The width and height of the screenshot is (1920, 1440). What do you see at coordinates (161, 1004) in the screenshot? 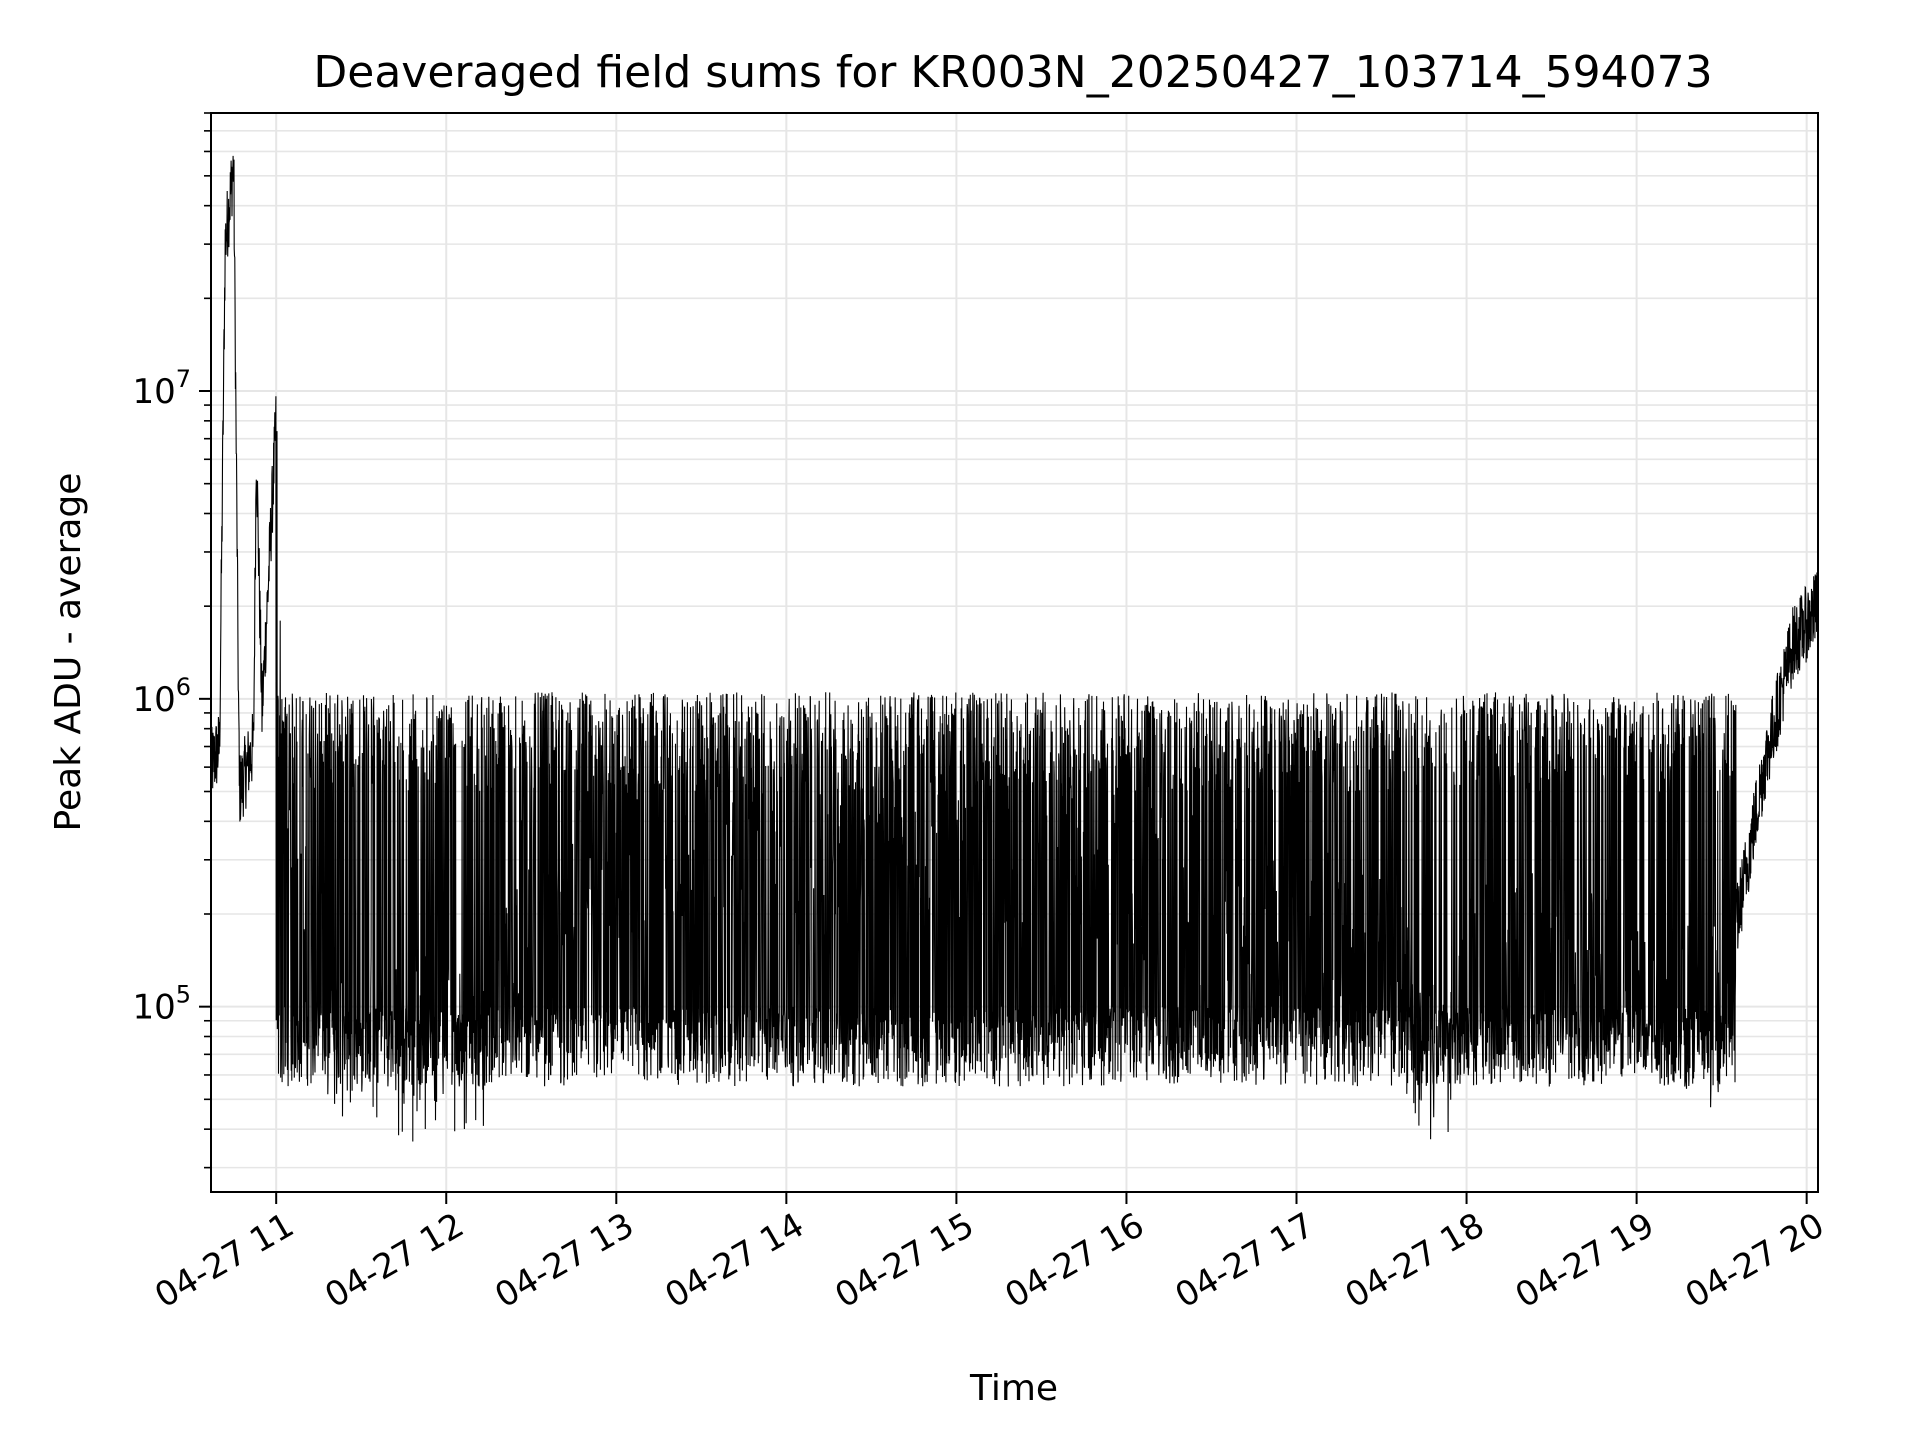
I see `y-tick-label: 10⁵` at bounding box center [161, 1004].